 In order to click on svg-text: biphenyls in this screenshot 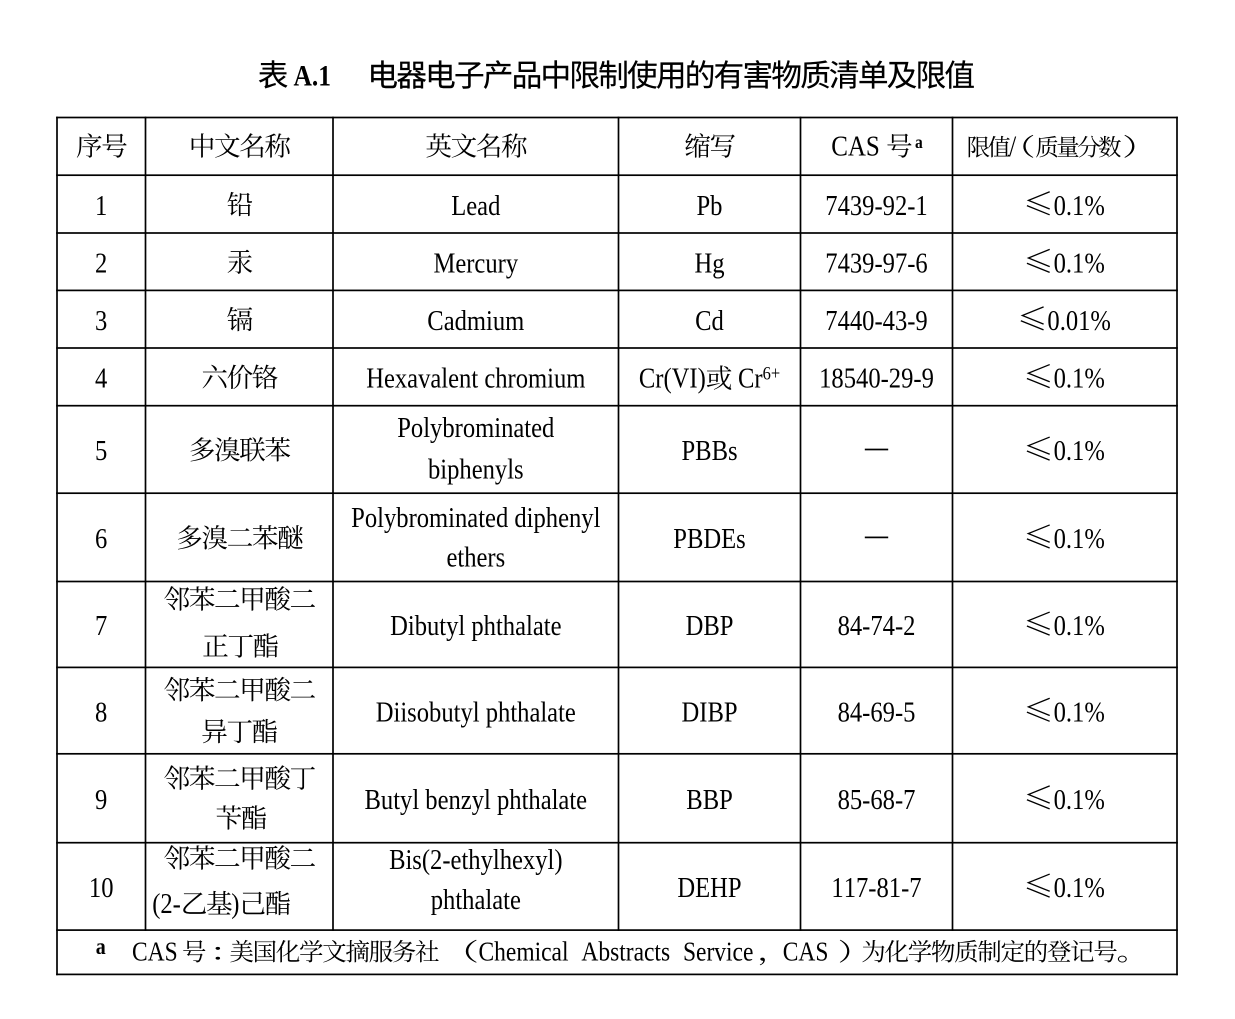, I will do `click(476, 469)`.